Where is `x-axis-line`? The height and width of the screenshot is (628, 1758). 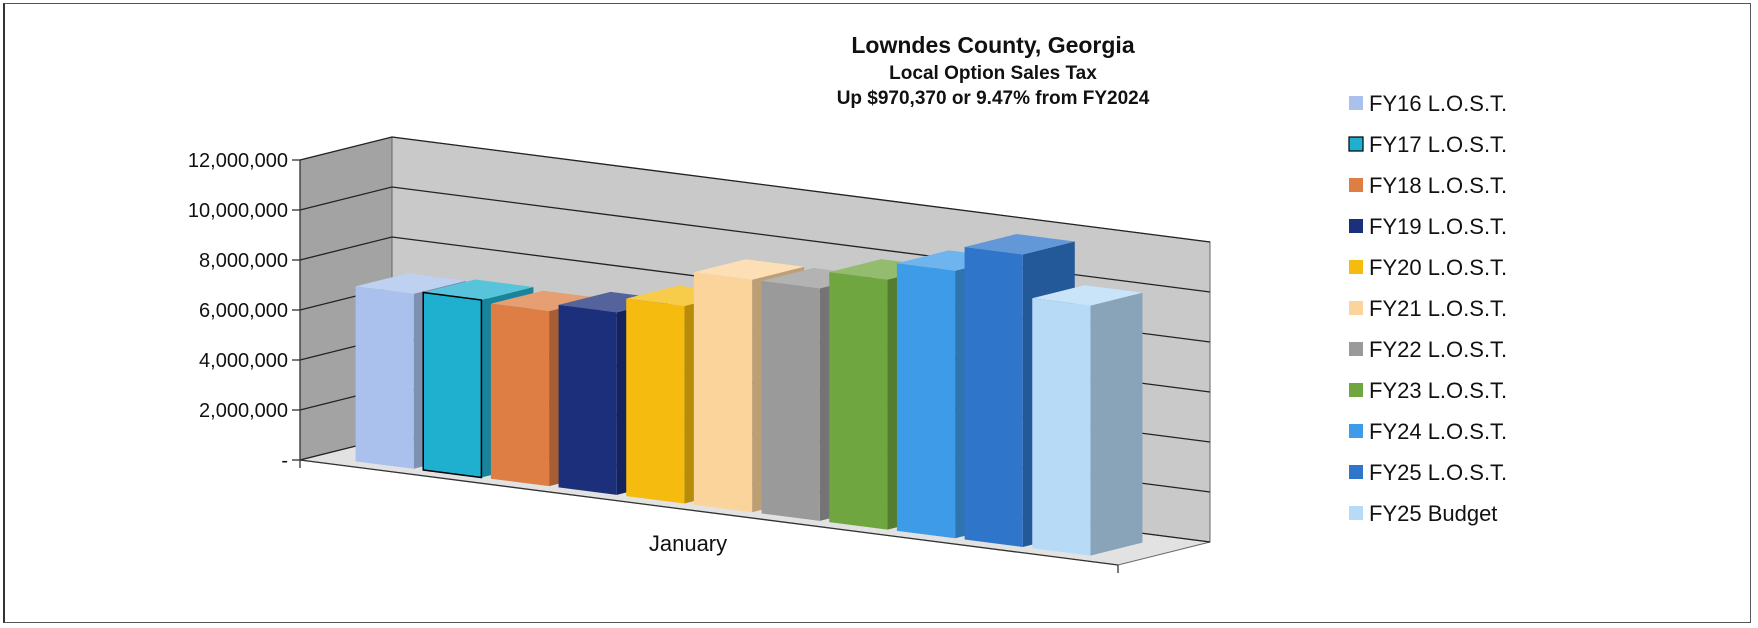 x-axis-line is located at coordinates (709, 512).